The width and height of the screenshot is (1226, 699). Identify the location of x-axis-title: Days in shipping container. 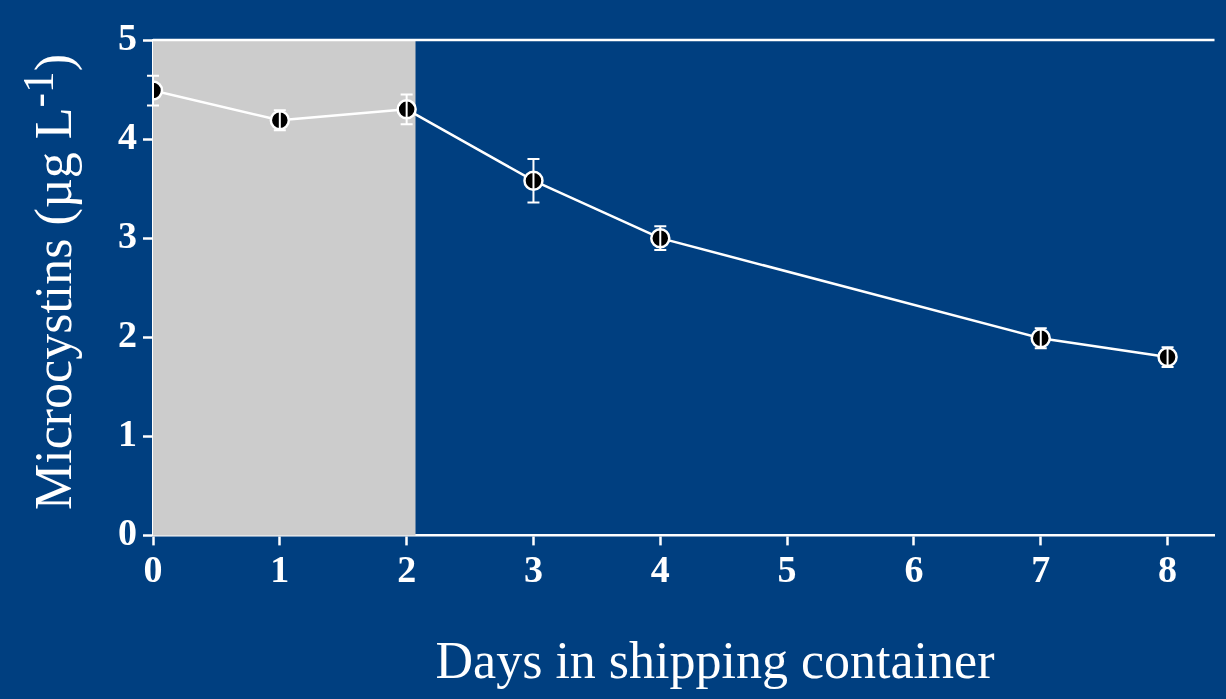
(715, 660).